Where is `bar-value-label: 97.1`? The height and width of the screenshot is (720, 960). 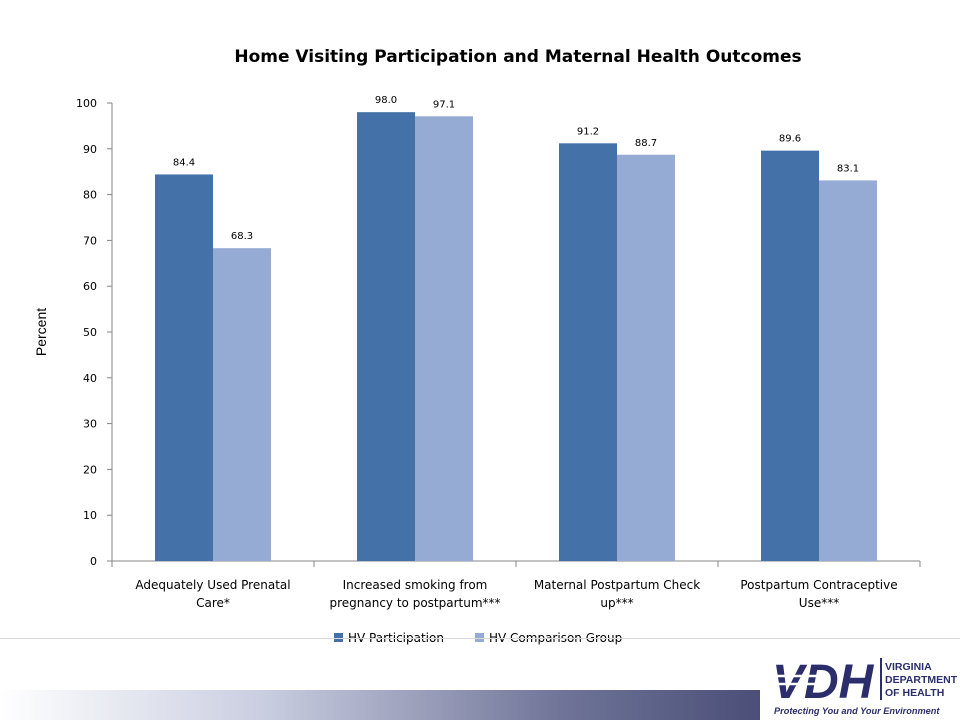
bar-value-label: 97.1 is located at coordinates (444, 104).